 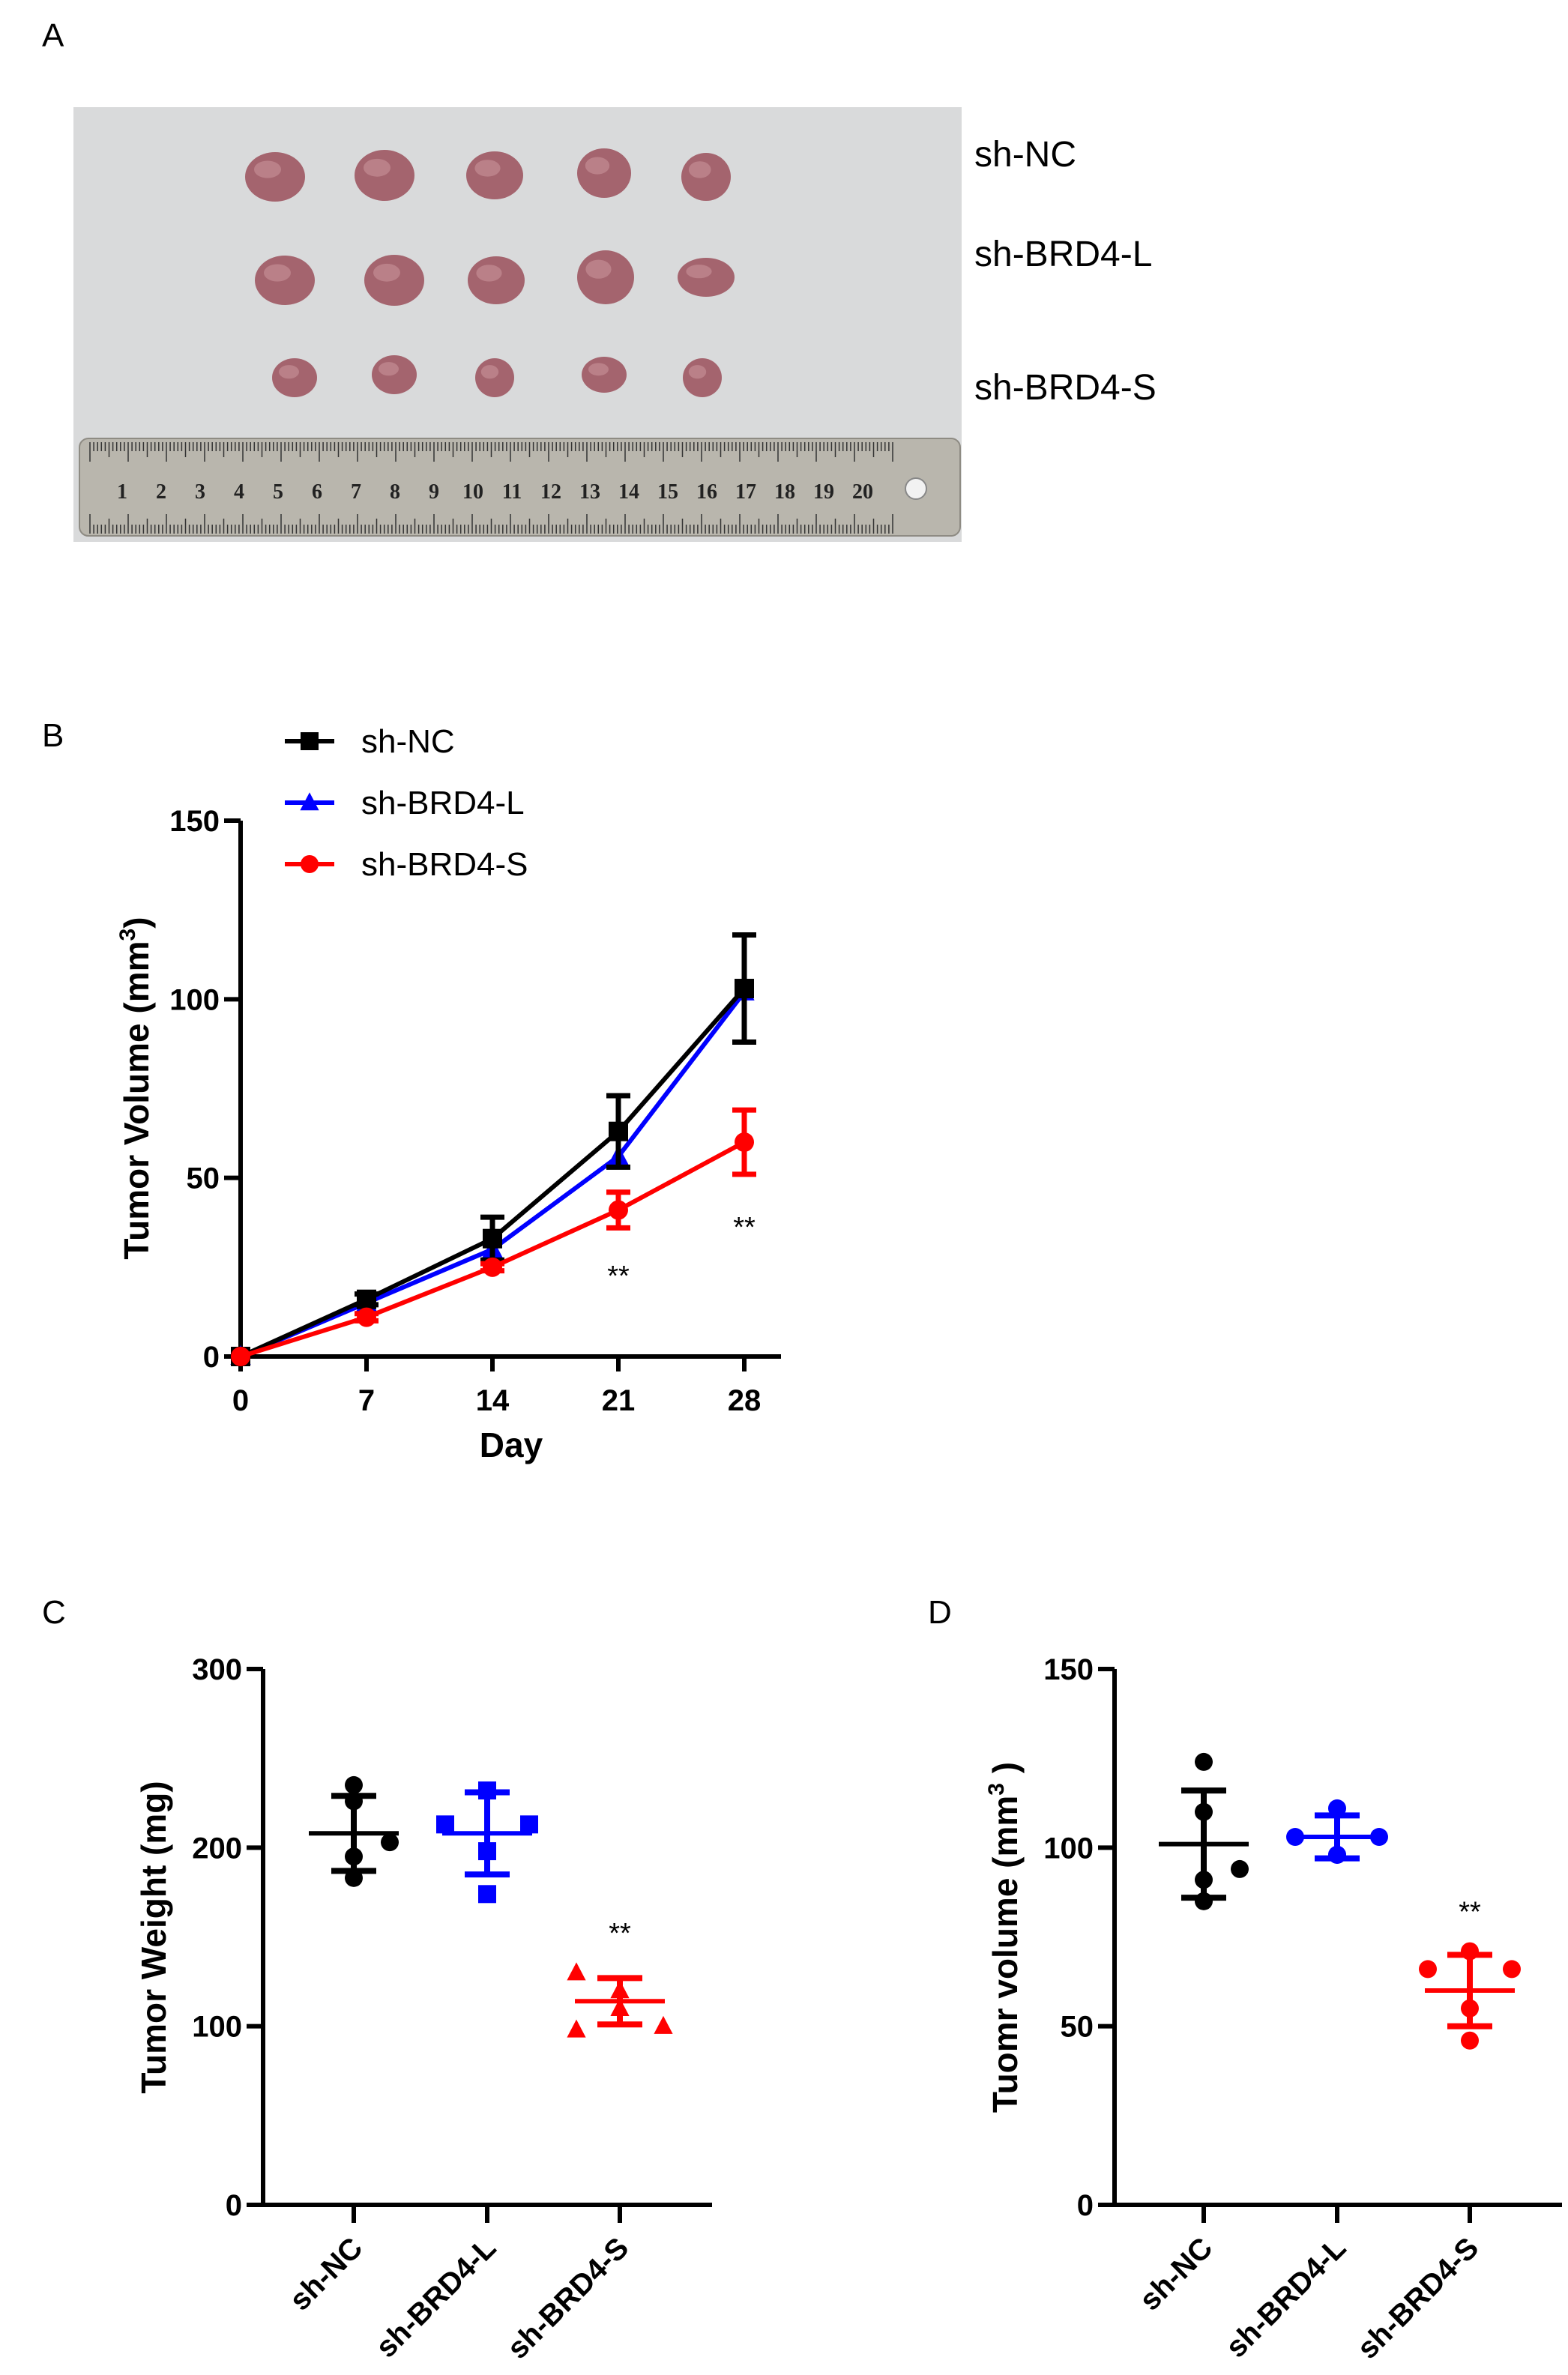 What do you see at coordinates (667, 492) in the screenshot?
I see `ruler-number: 15` at bounding box center [667, 492].